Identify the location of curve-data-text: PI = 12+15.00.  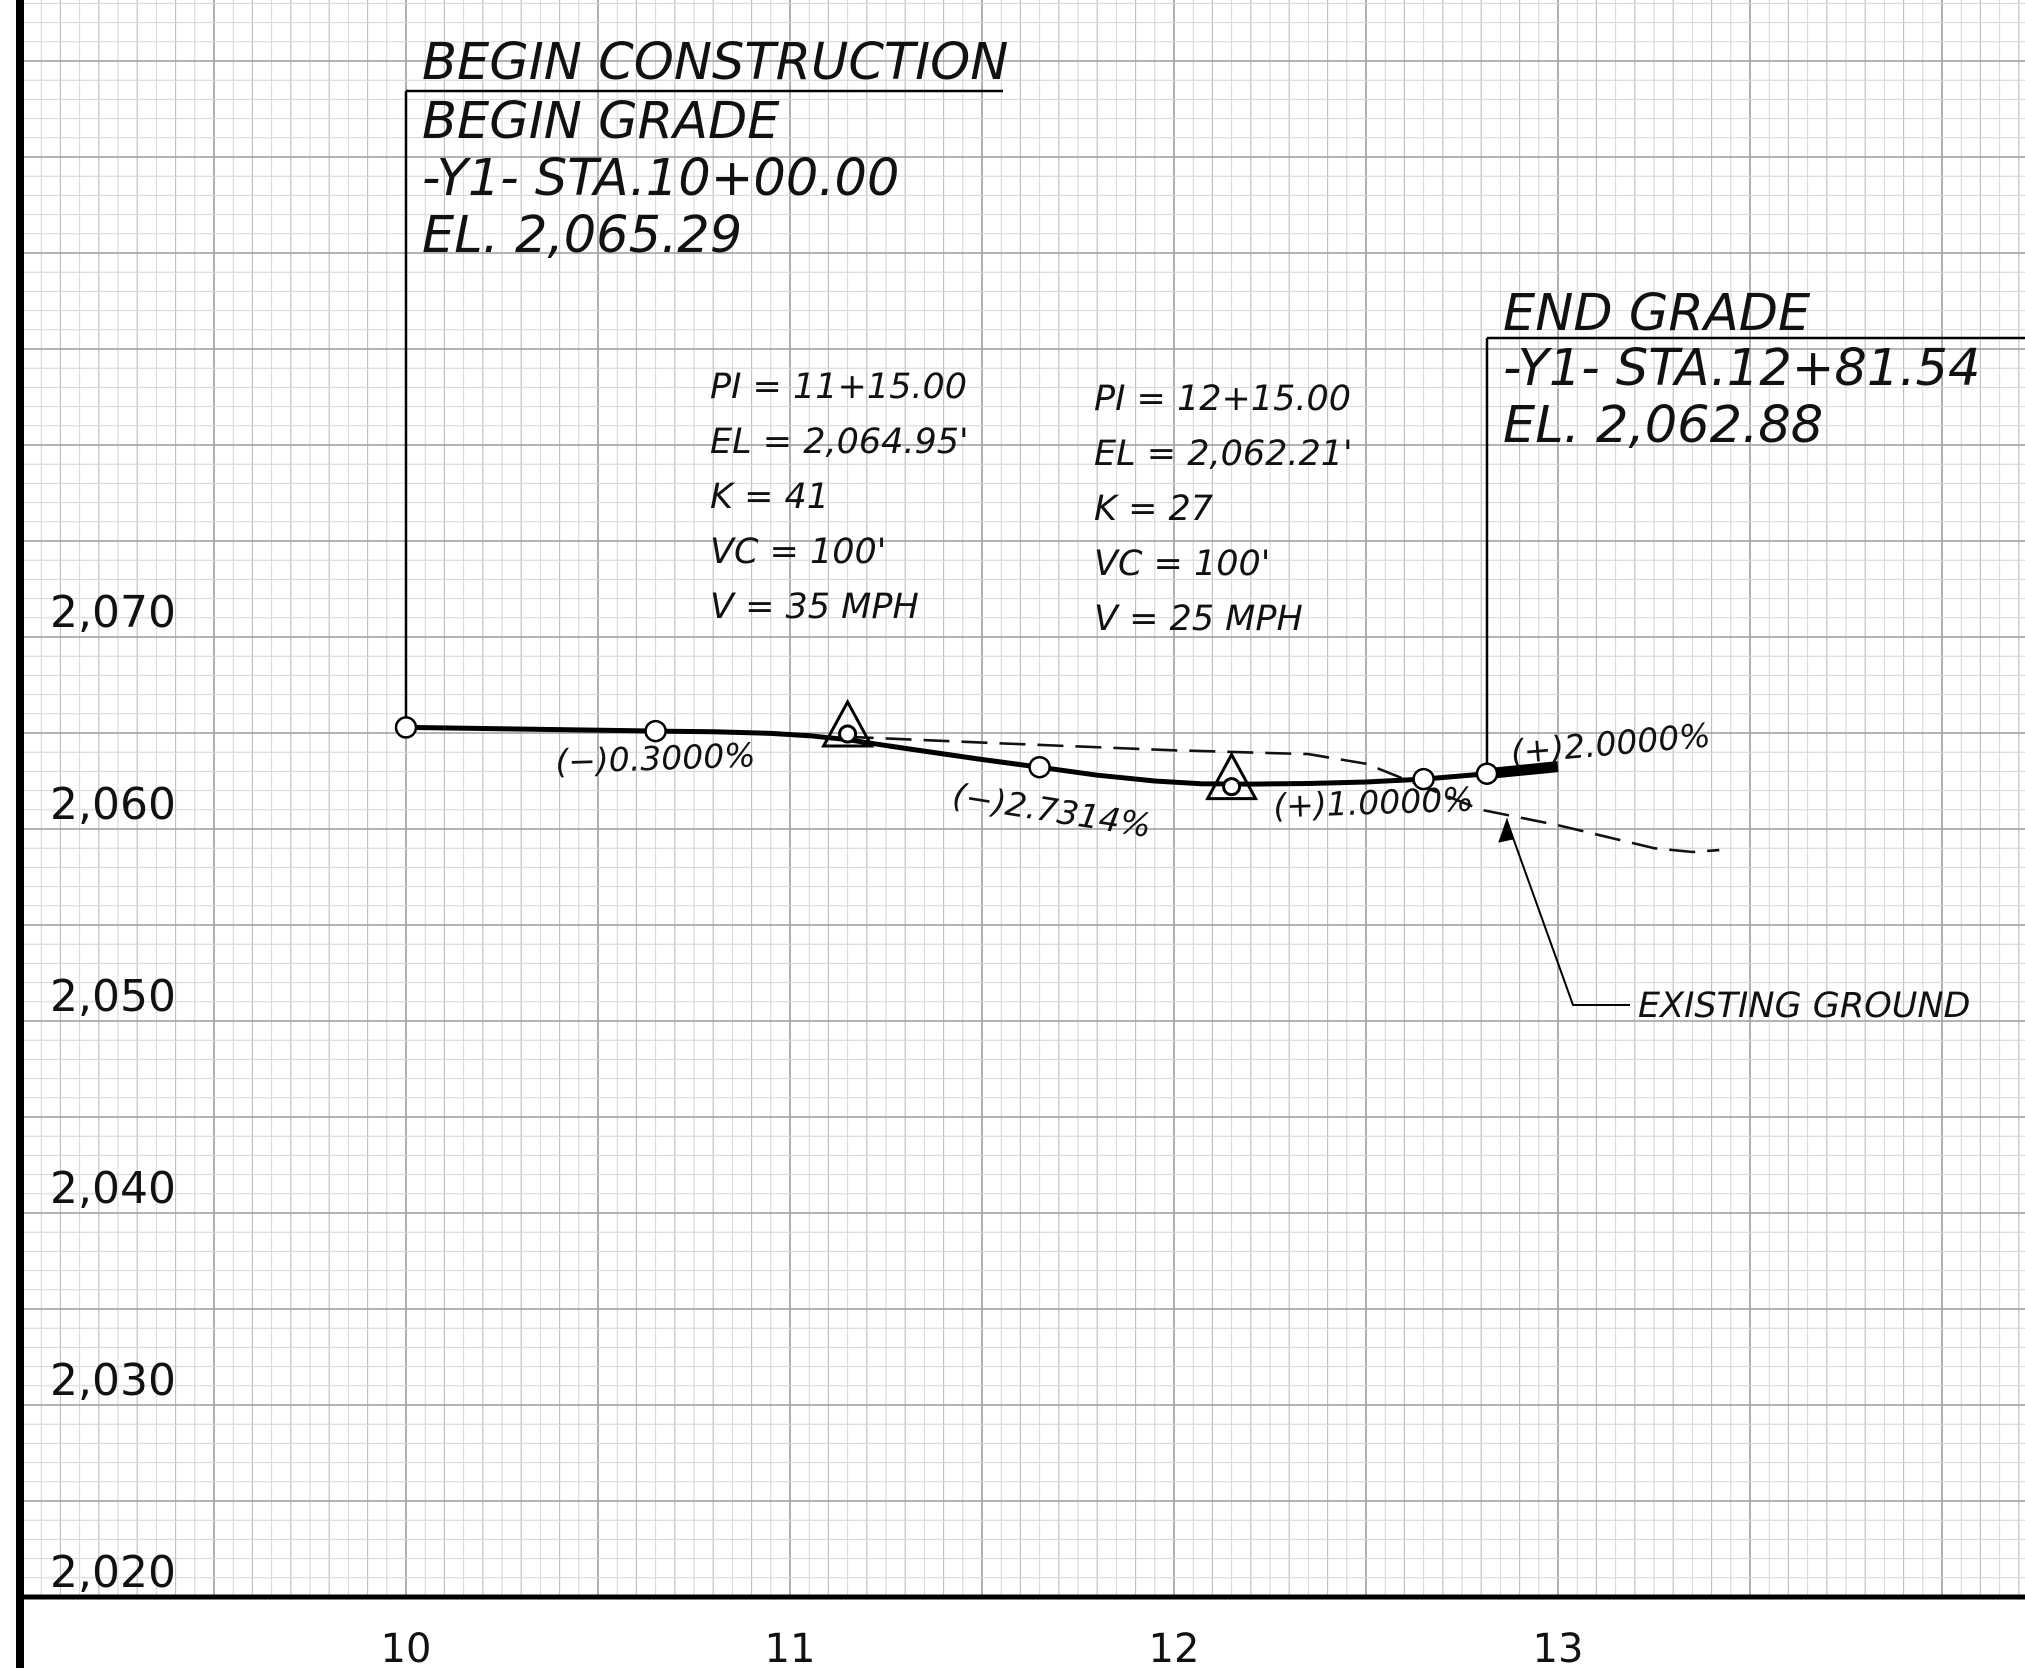
(1222, 399).